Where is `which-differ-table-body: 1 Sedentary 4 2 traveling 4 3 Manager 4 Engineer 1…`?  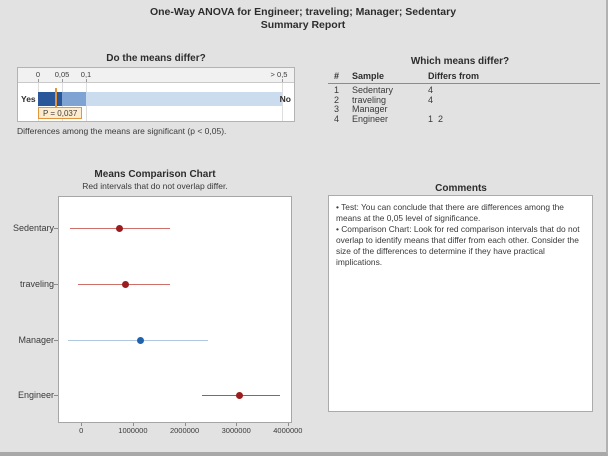 which-differ-table-body: 1 Sedentary 4 2 traveling 4 3 Manager 4 Engineer 1… is located at coordinates (464, 105).